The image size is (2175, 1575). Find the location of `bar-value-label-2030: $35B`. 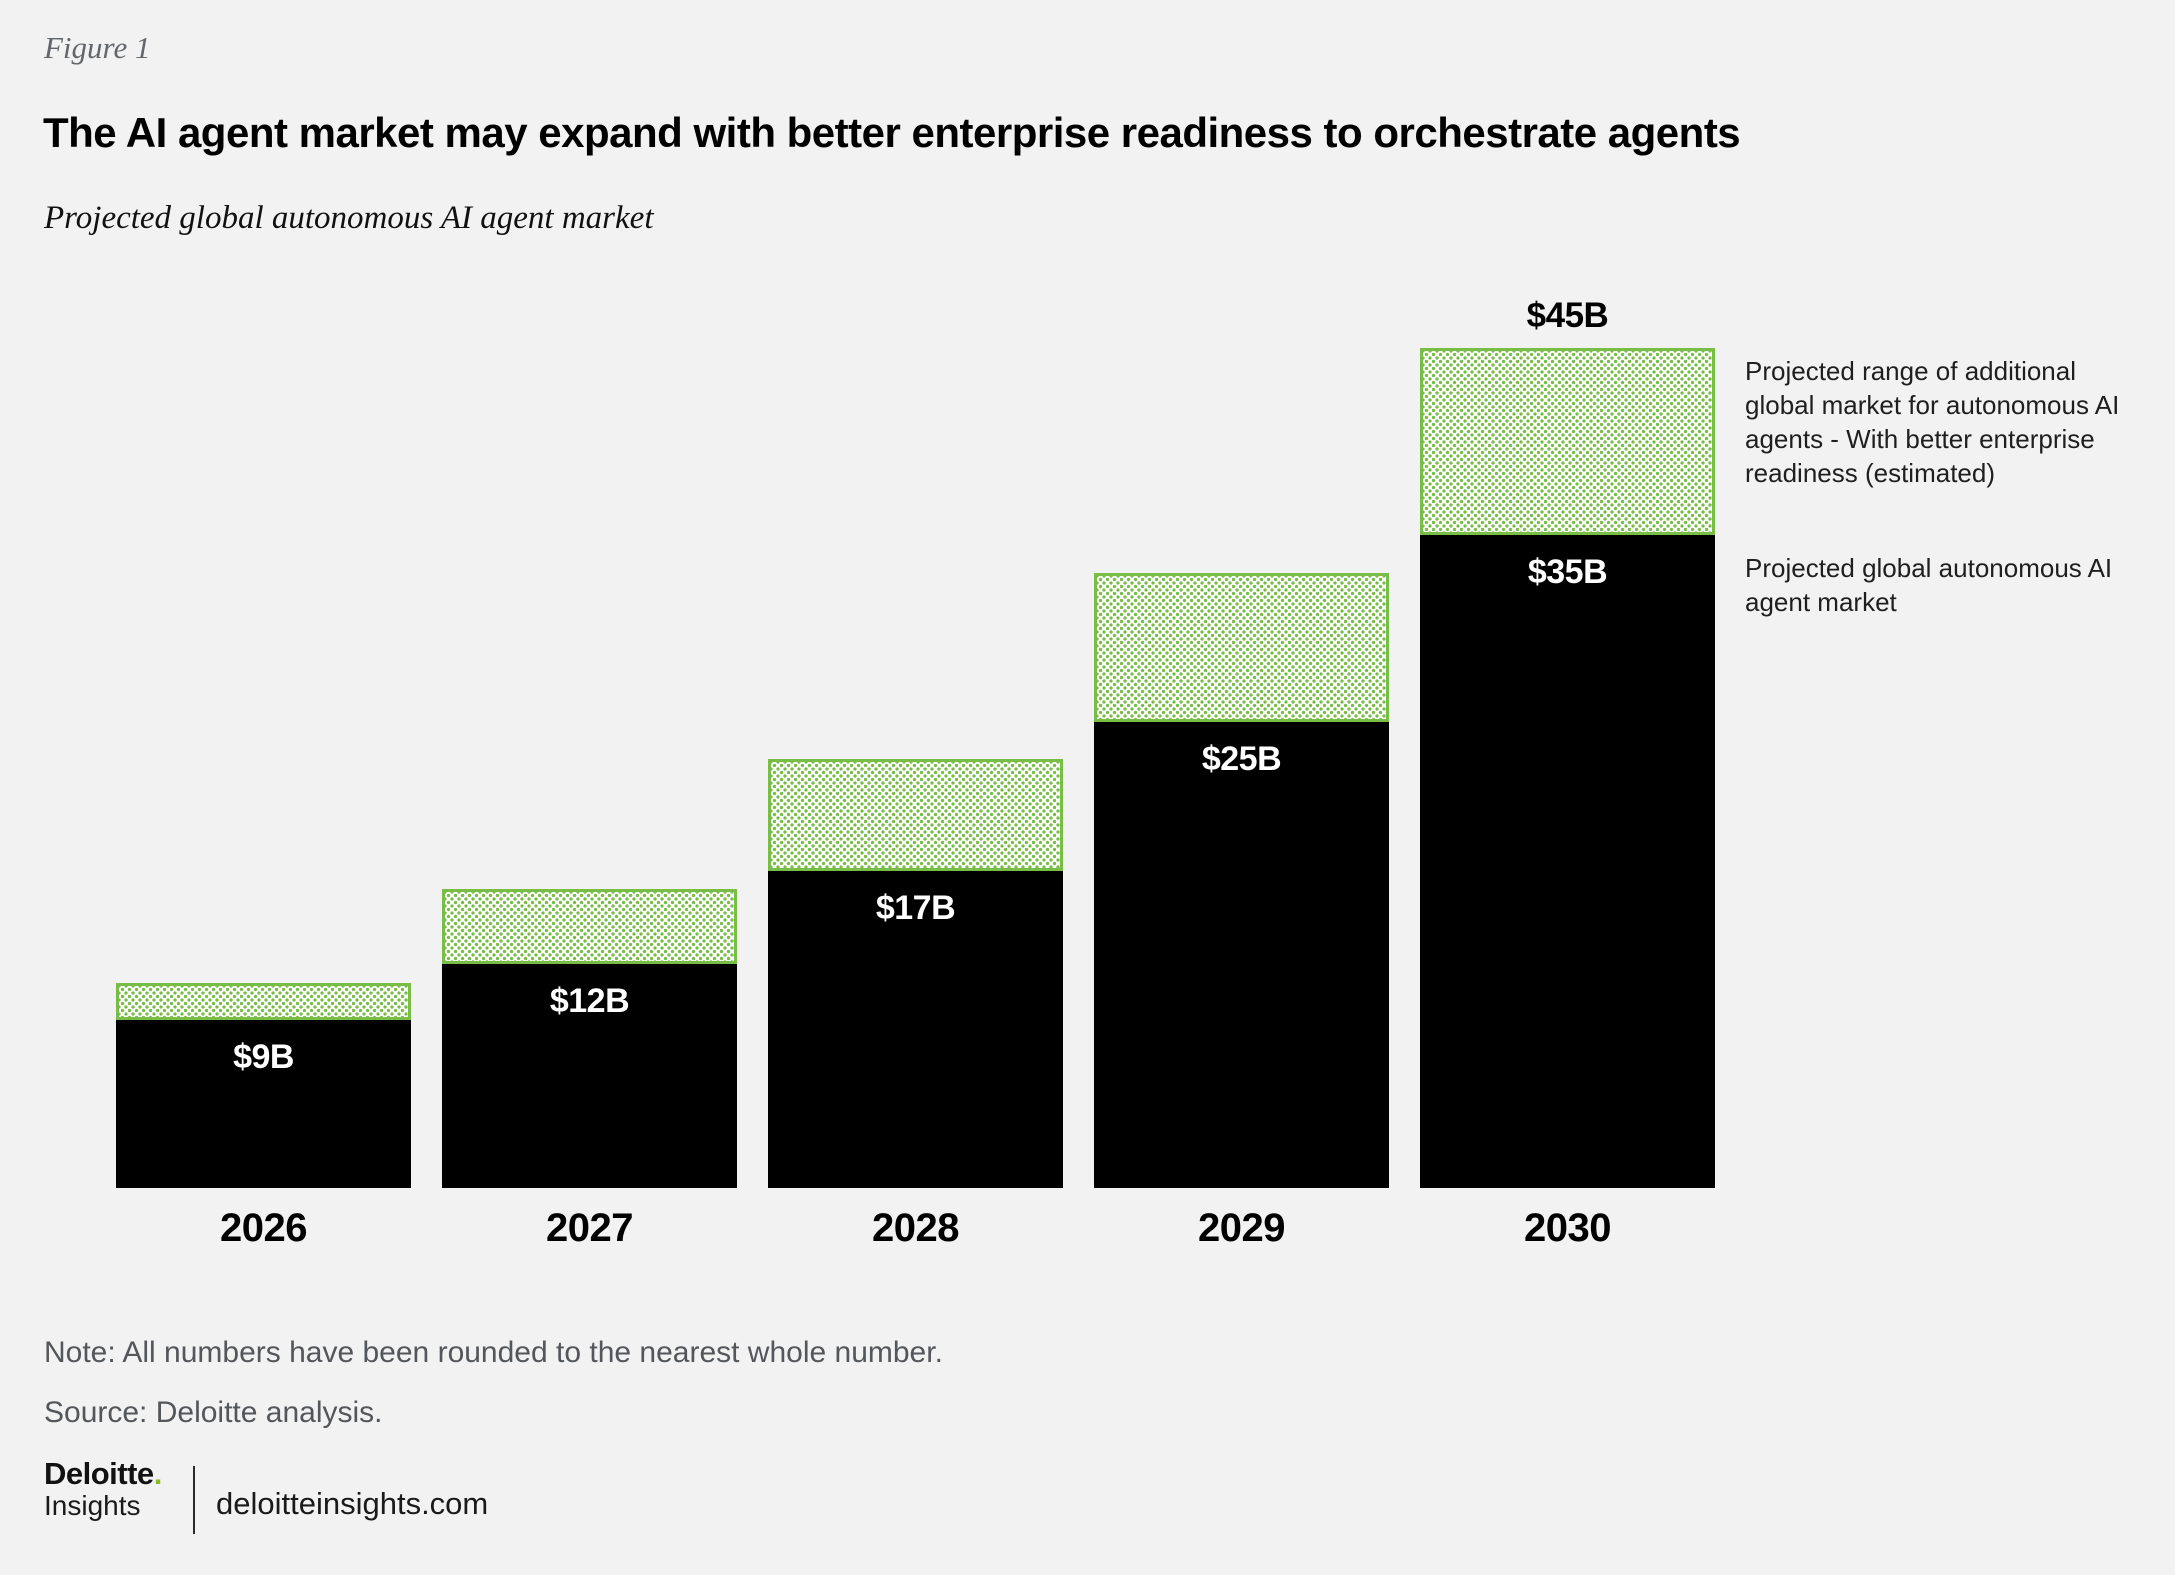

bar-value-label-2030: $35B is located at coordinates (1567, 572).